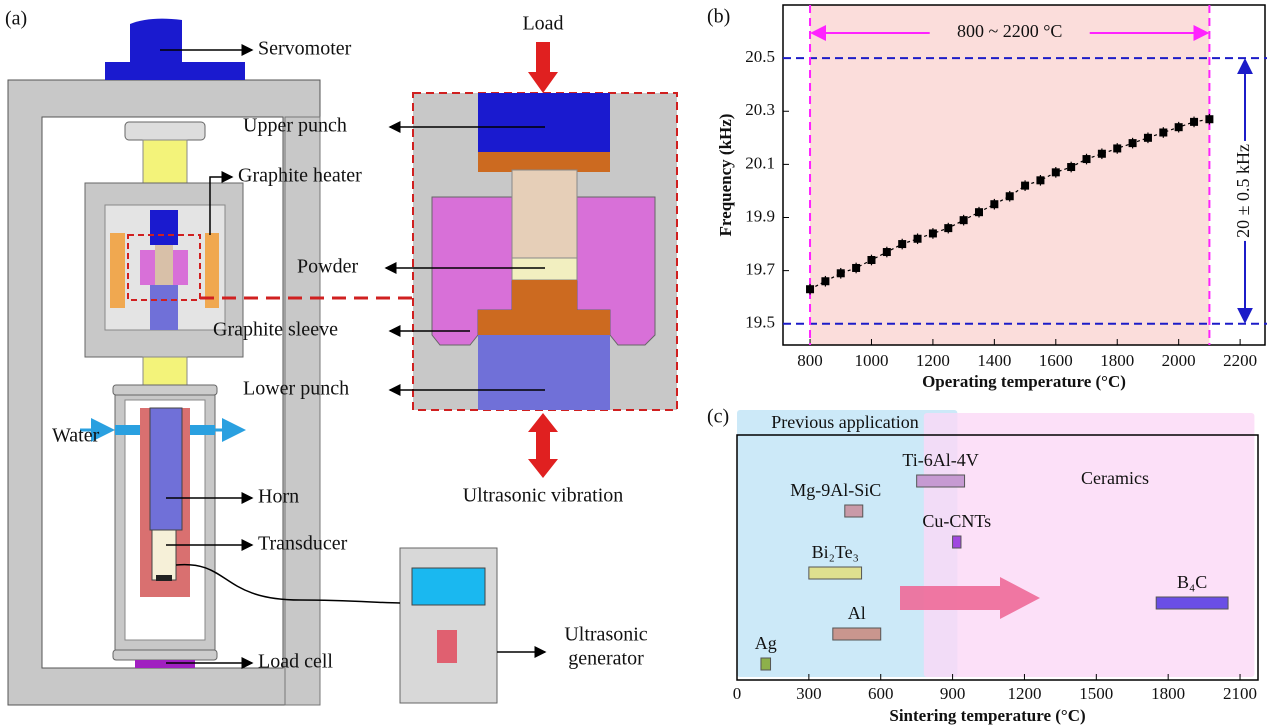 Image resolution: width=1267 pixels, height=728 pixels. I want to click on y-tick-label: 20.5, so click(760, 56).